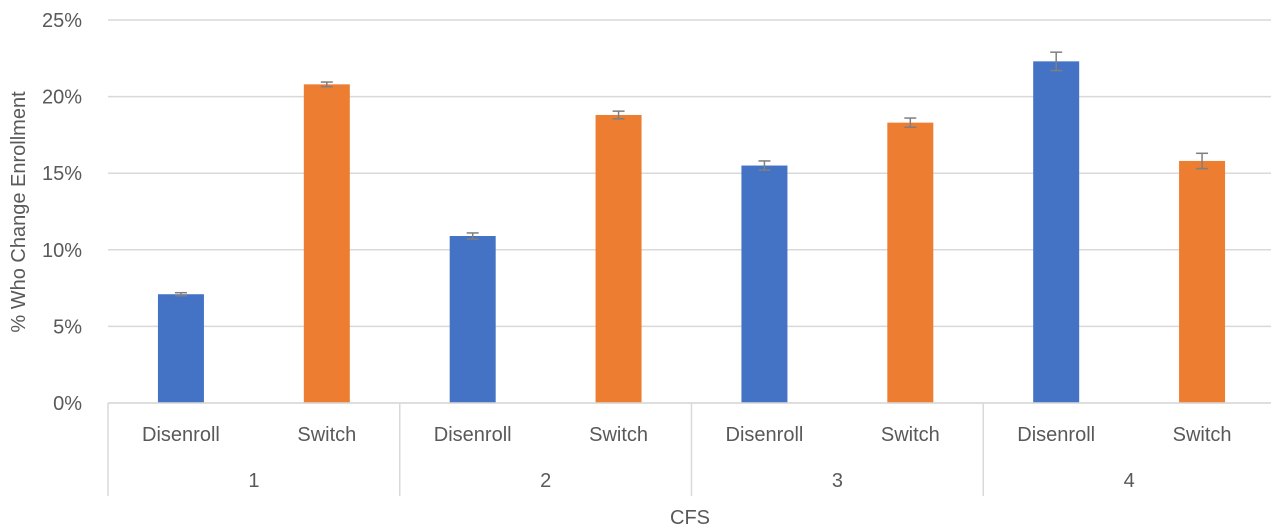 This screenshot has width=1271, height=529. Describe the element at coordinates (62, 212) in the screenshot. I see `y-tick-labels: 0% 5% 10% 15% 20% 25%` at that location.